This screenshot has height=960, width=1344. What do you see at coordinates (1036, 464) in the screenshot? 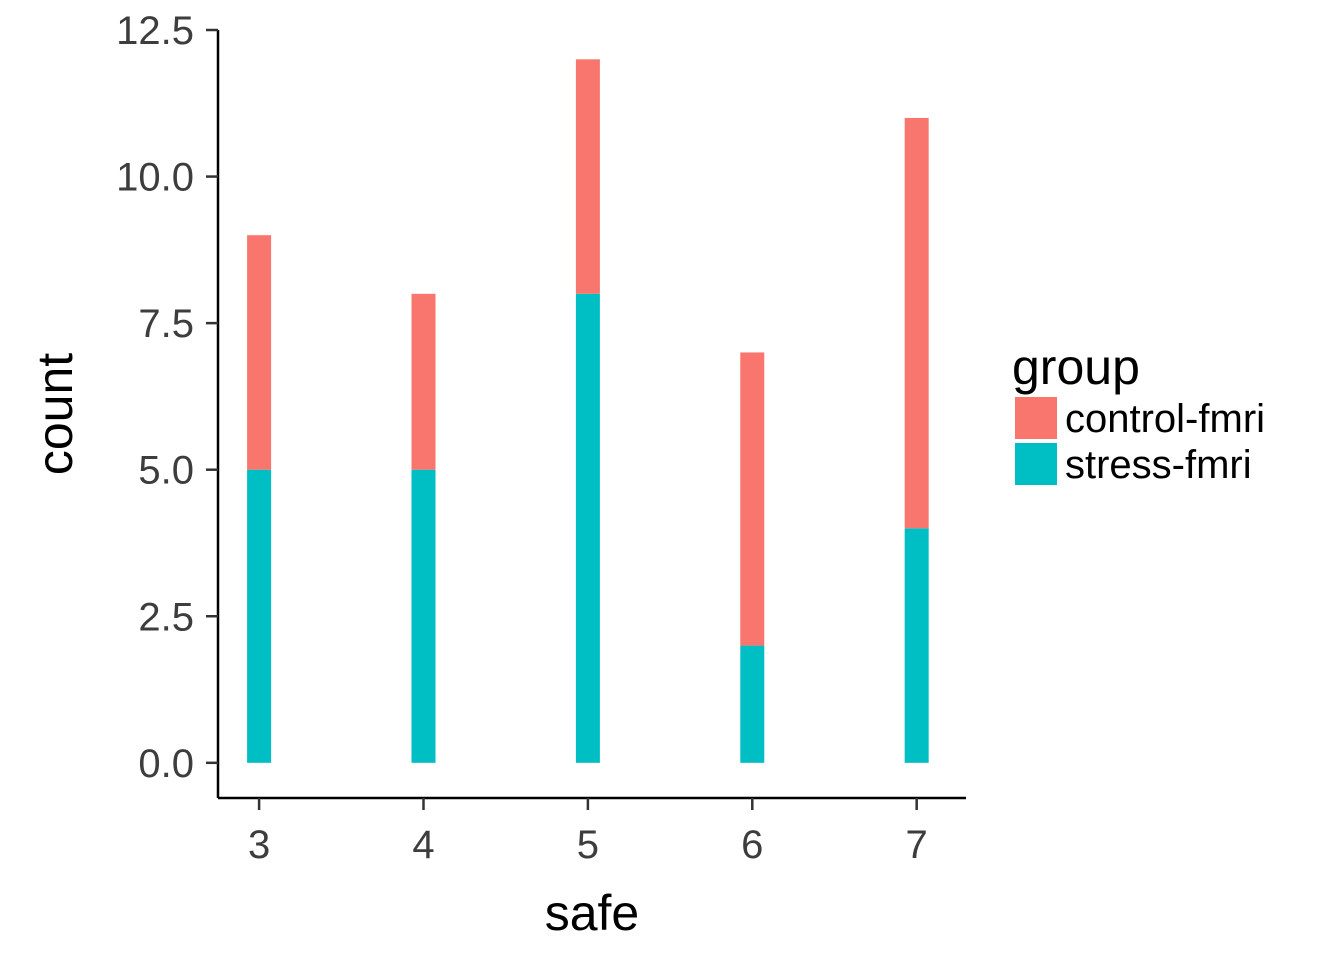
I see `legend-swatch-stress-fmri` at bounding box center [1036, 464].